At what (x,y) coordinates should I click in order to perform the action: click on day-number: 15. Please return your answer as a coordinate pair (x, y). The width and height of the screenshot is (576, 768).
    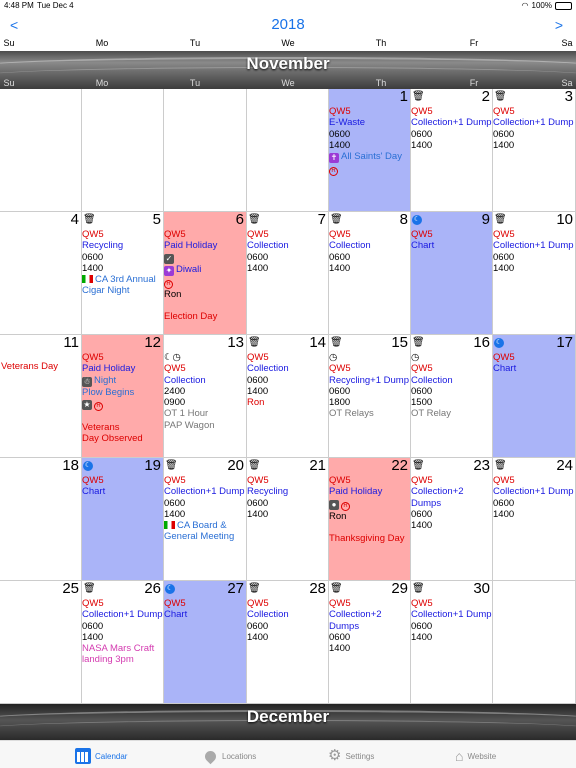
    Looking at the image, I should click on (399, 343).